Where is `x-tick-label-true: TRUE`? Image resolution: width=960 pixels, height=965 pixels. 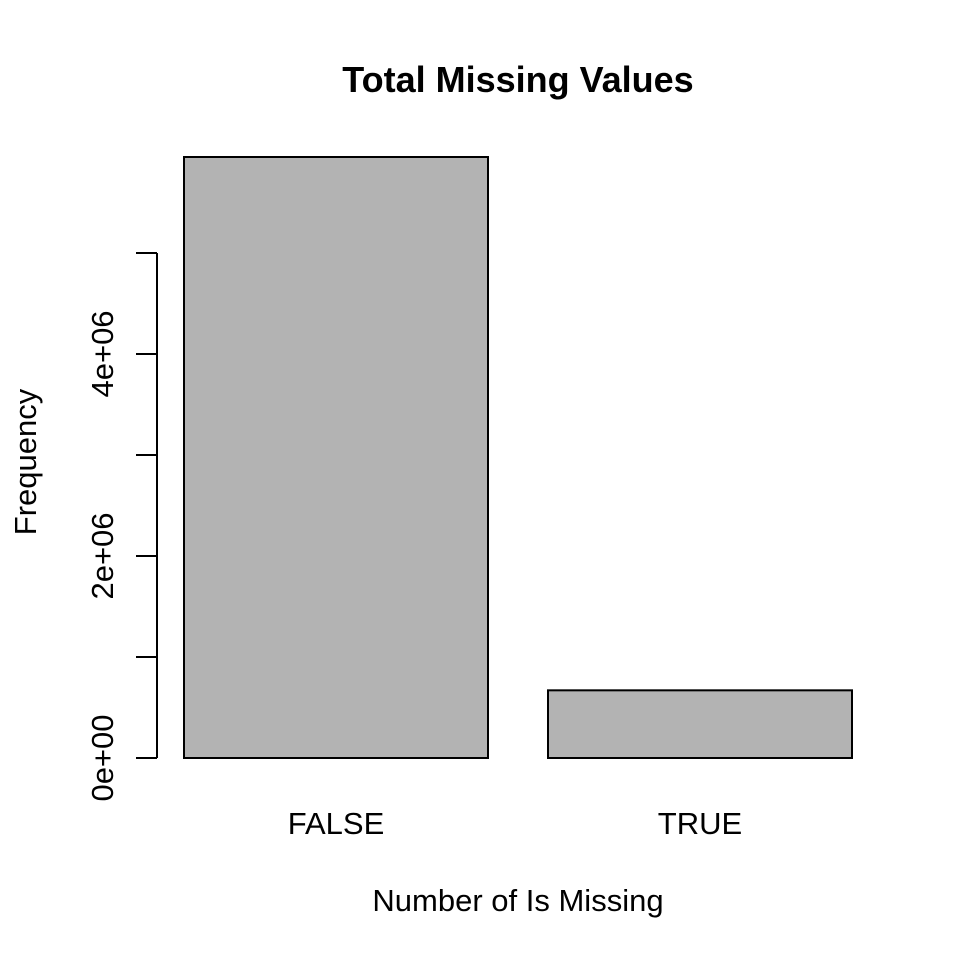
x-tick-label-true: TRUE is located at coordinates (700, 823).